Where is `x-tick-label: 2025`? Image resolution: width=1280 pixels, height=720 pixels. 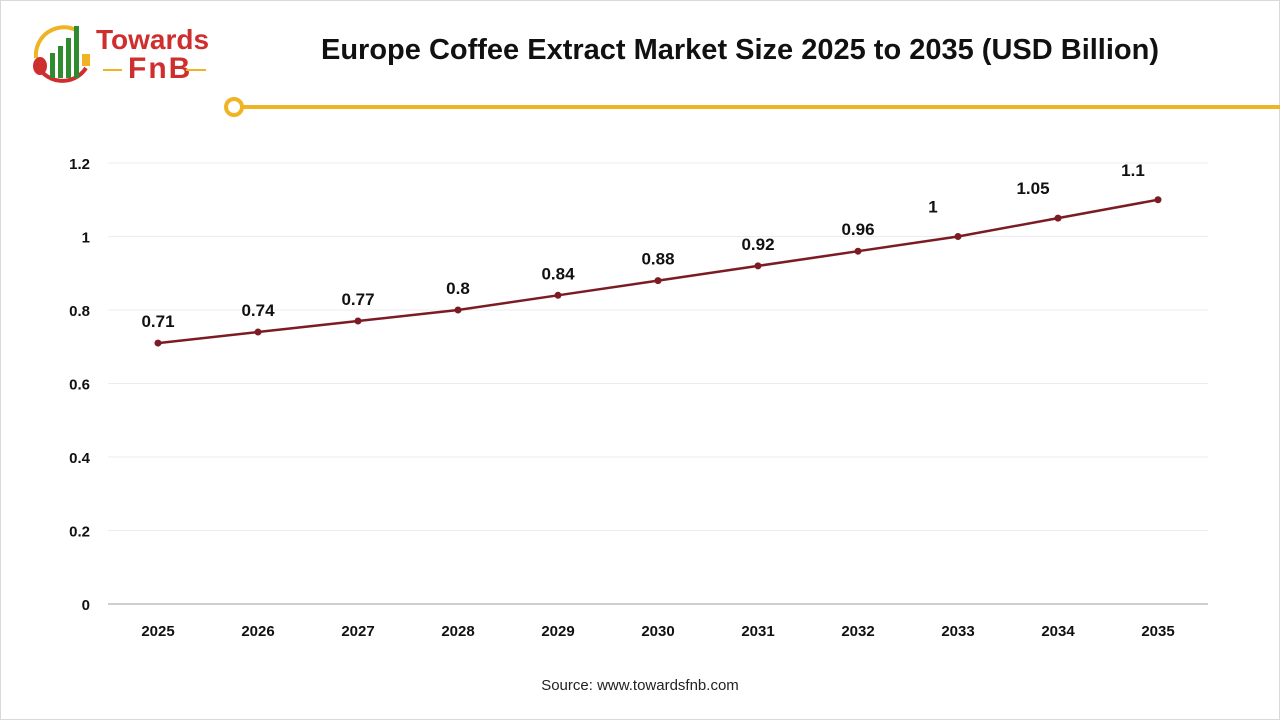 x-tick-label: 2025 is located at coordinates (157, 631).